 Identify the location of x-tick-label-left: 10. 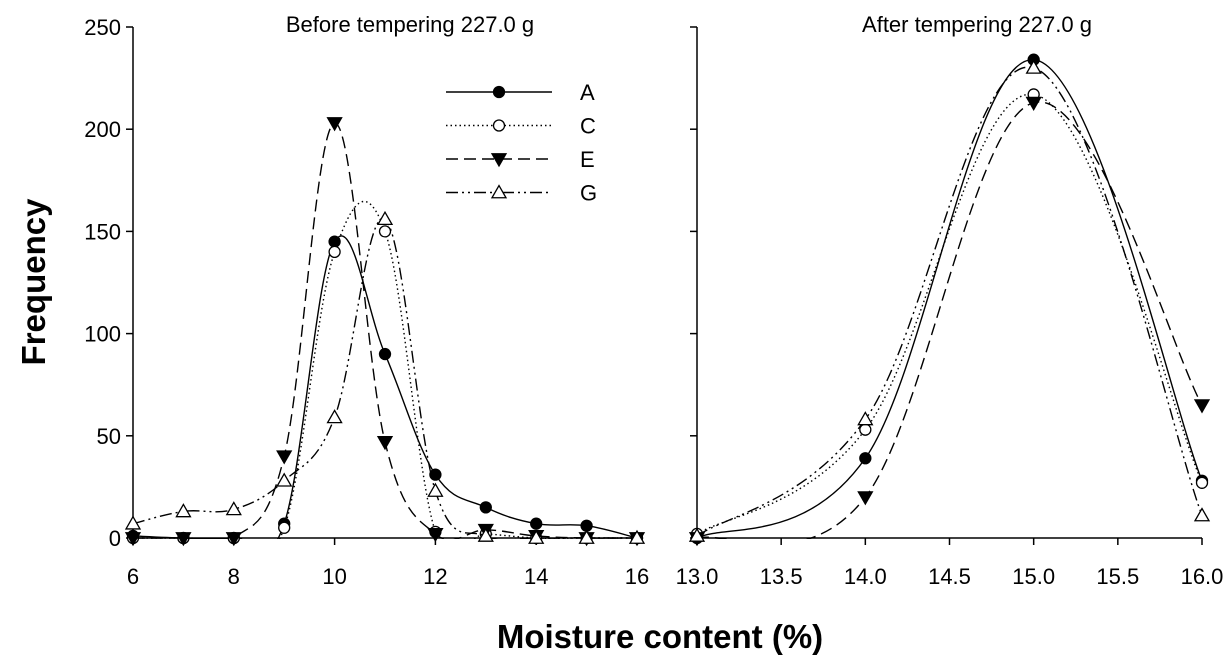
(334, 576).